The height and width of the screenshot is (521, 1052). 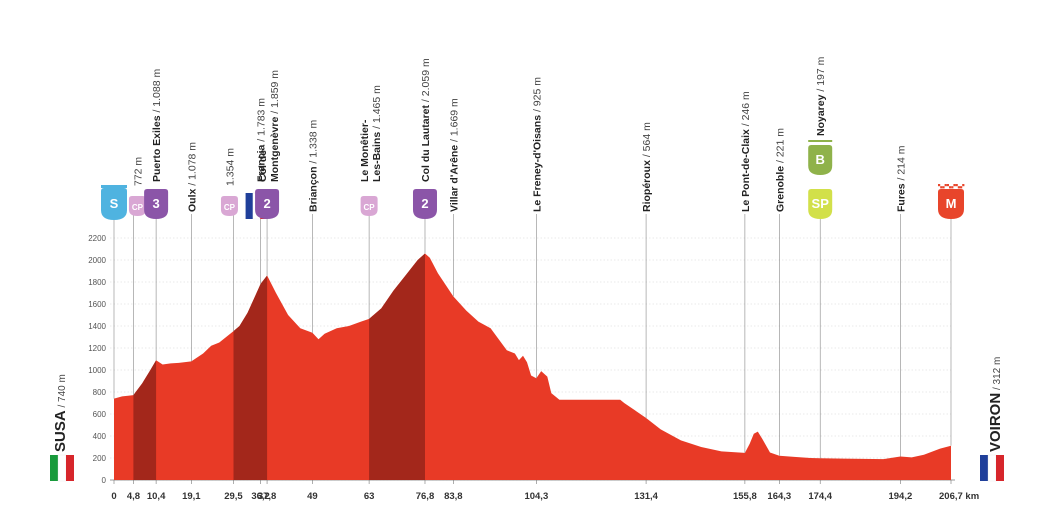 I want to click on finish-icon, so click(x=951, y=204).